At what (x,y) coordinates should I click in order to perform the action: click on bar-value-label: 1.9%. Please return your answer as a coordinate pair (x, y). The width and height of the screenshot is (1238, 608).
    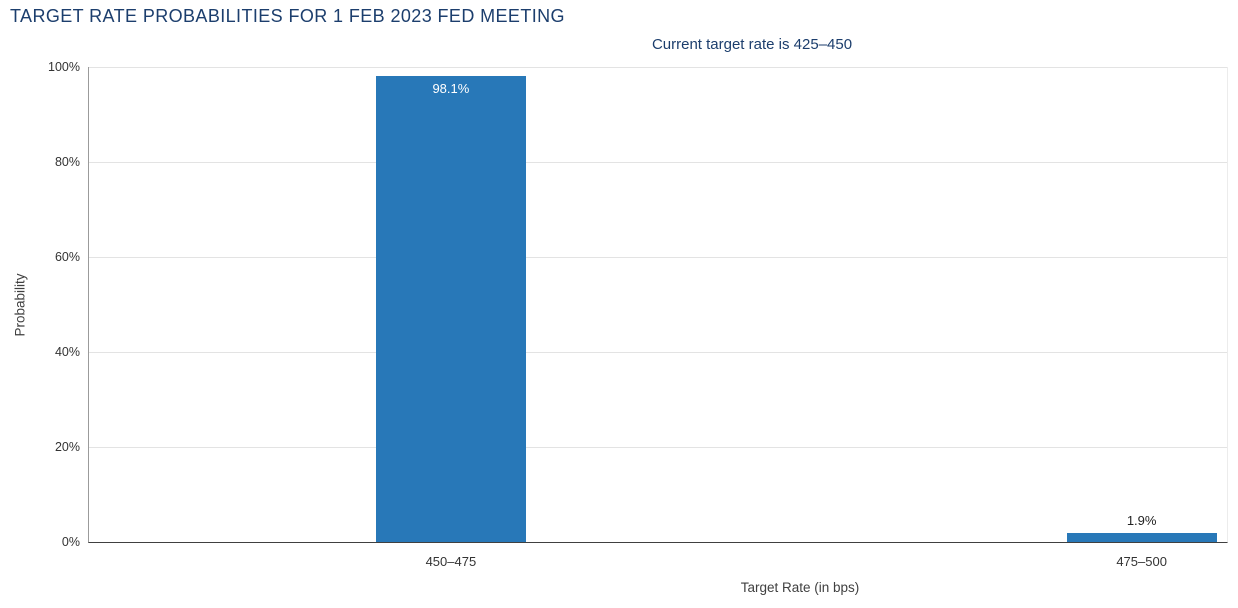
    Looking at the image, I should click on (1141, 520).